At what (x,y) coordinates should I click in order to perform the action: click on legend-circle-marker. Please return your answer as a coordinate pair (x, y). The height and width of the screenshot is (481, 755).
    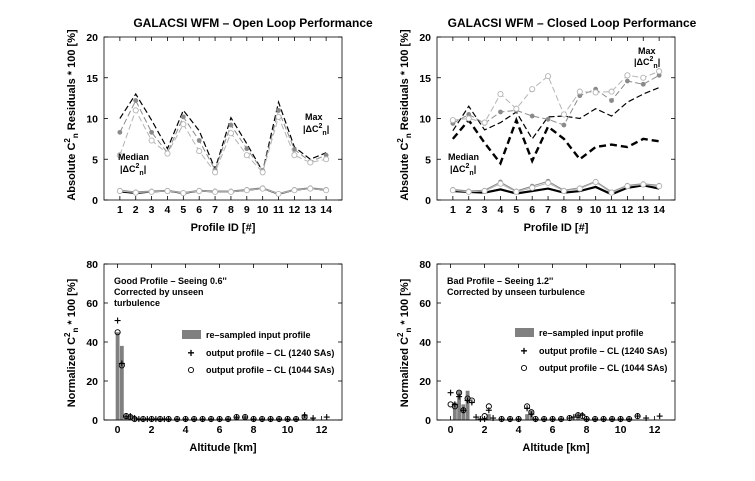
    Looking at the image, I should click on (524, 368).